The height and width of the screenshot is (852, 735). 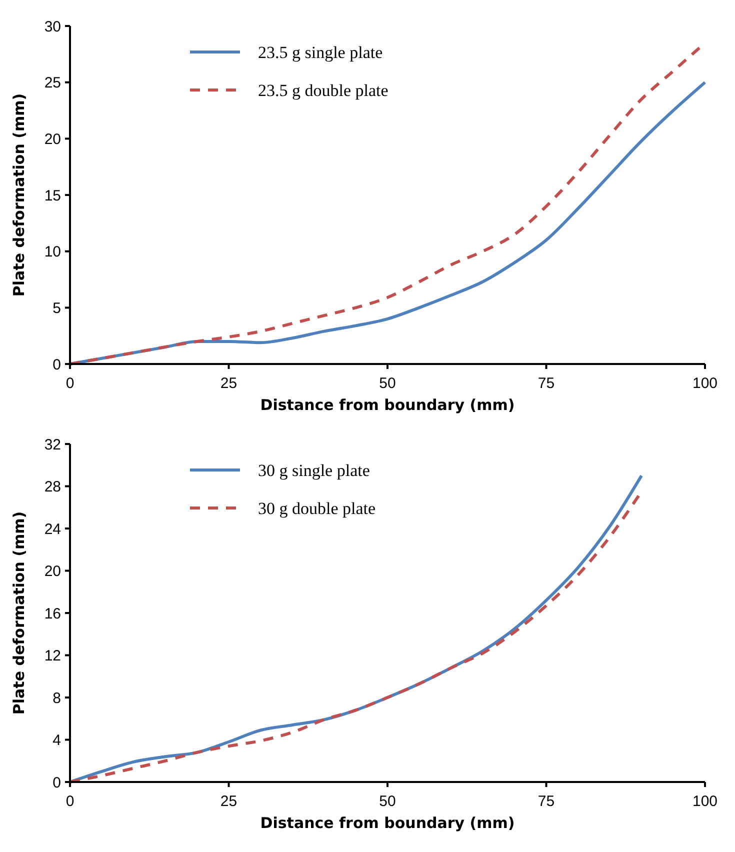 What do you see at coordinates (52, 656) in the screenshot?
I see `y-tick-label: 12` at bounding box center [52, 656].